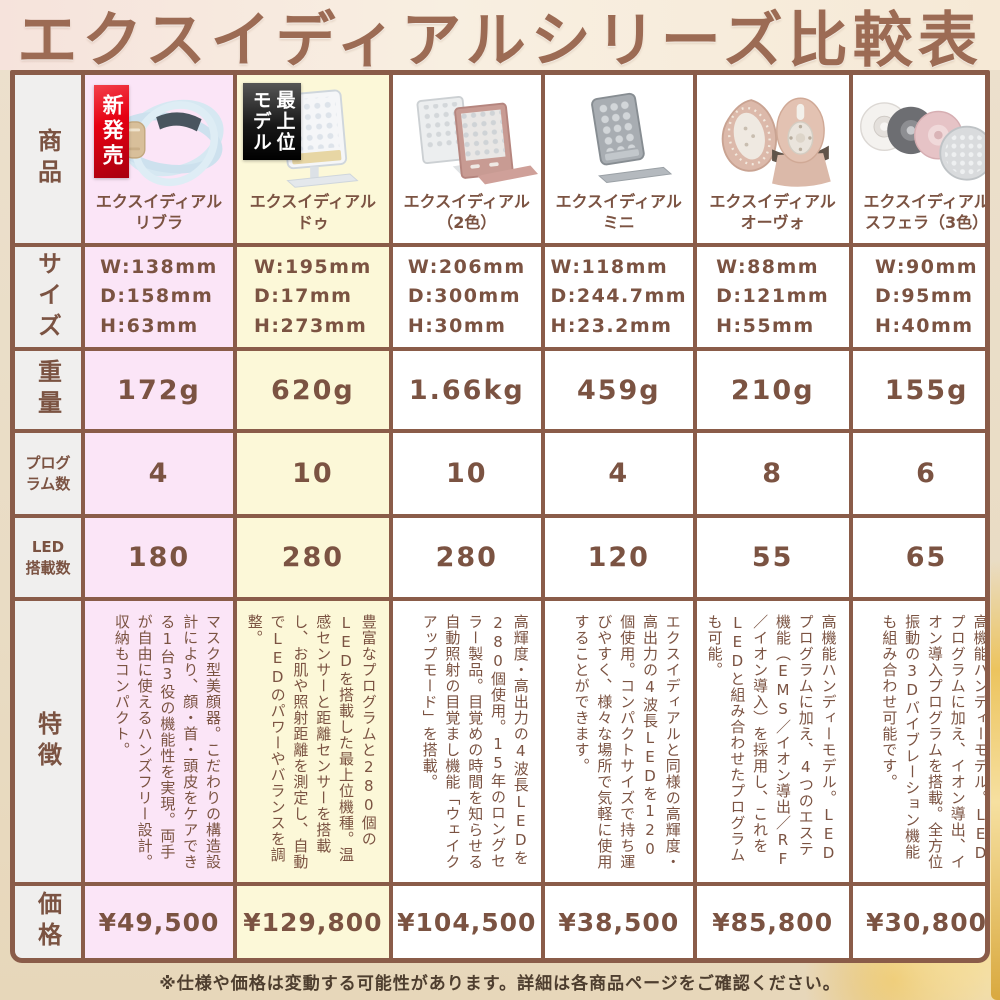 This screenshot has width=1000, height=1000. Describe the element at coordinates (918, 390) in the screenshot. I see `weight-cell-sfera: 155g` at that location.